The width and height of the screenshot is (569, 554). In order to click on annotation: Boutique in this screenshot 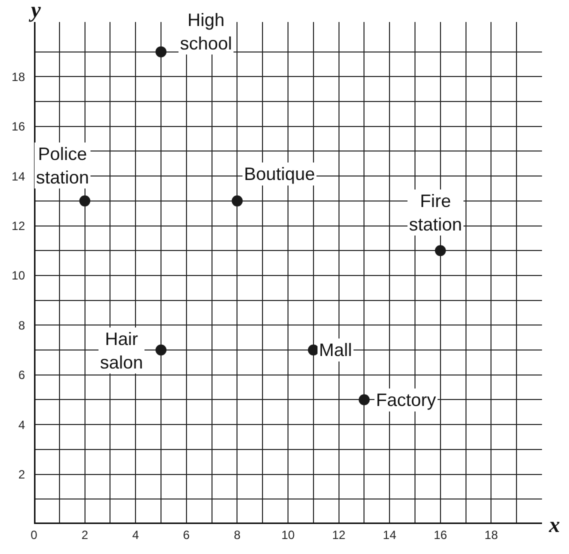, I will do `click(280, 174)`.